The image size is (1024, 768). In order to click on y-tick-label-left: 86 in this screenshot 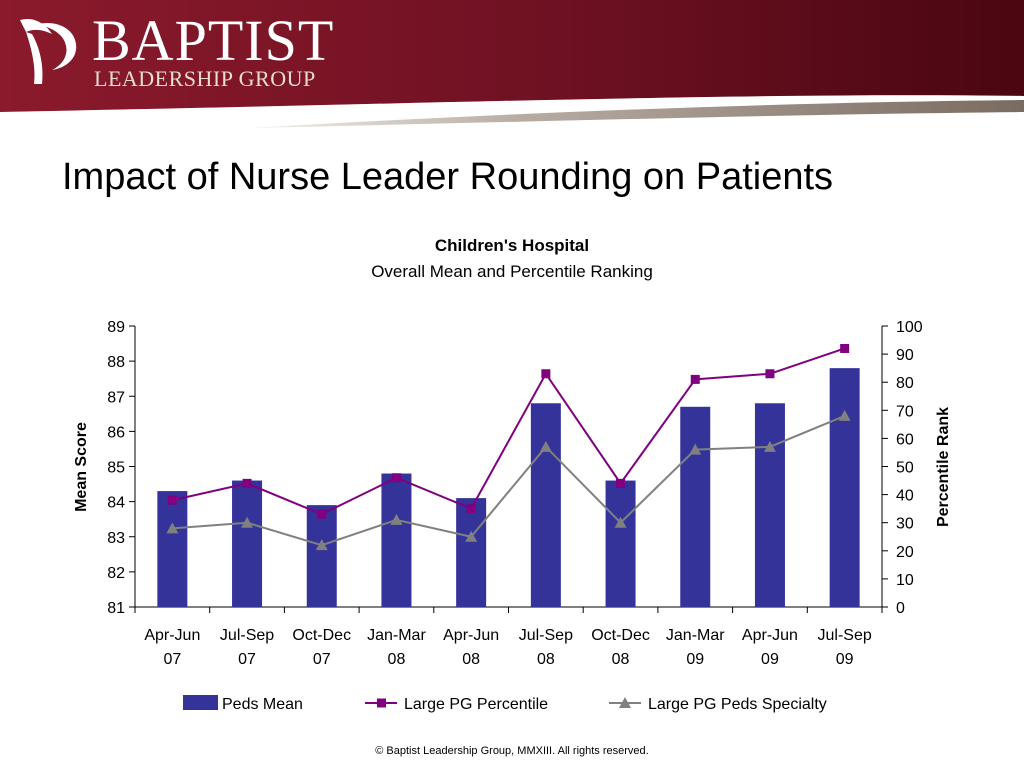, I will do `click(116, 432)`.